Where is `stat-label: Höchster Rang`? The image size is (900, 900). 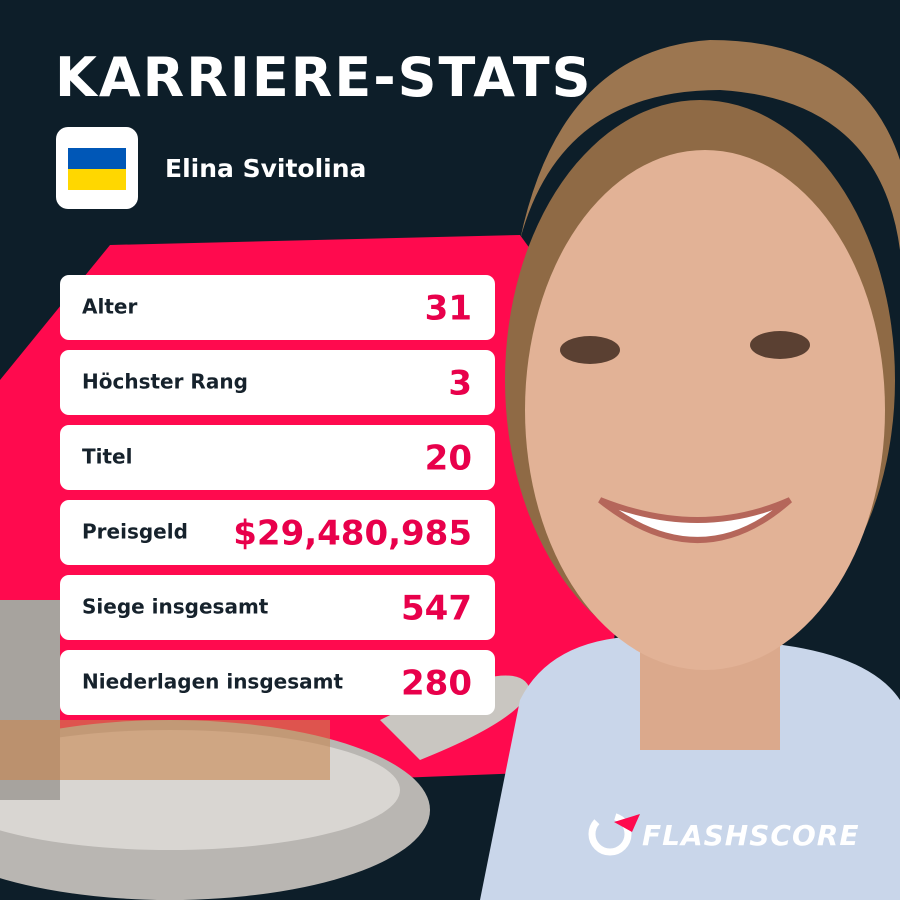
stat-label: Höchster Rang is located at coordinates (165, 382).